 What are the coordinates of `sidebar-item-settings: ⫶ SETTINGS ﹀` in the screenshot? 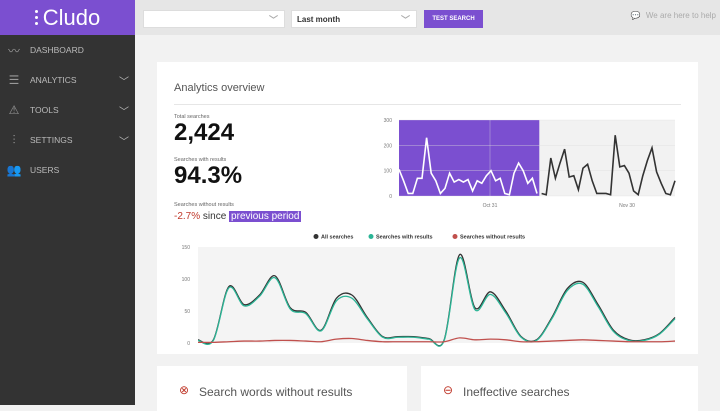 It's located at (67, 140).